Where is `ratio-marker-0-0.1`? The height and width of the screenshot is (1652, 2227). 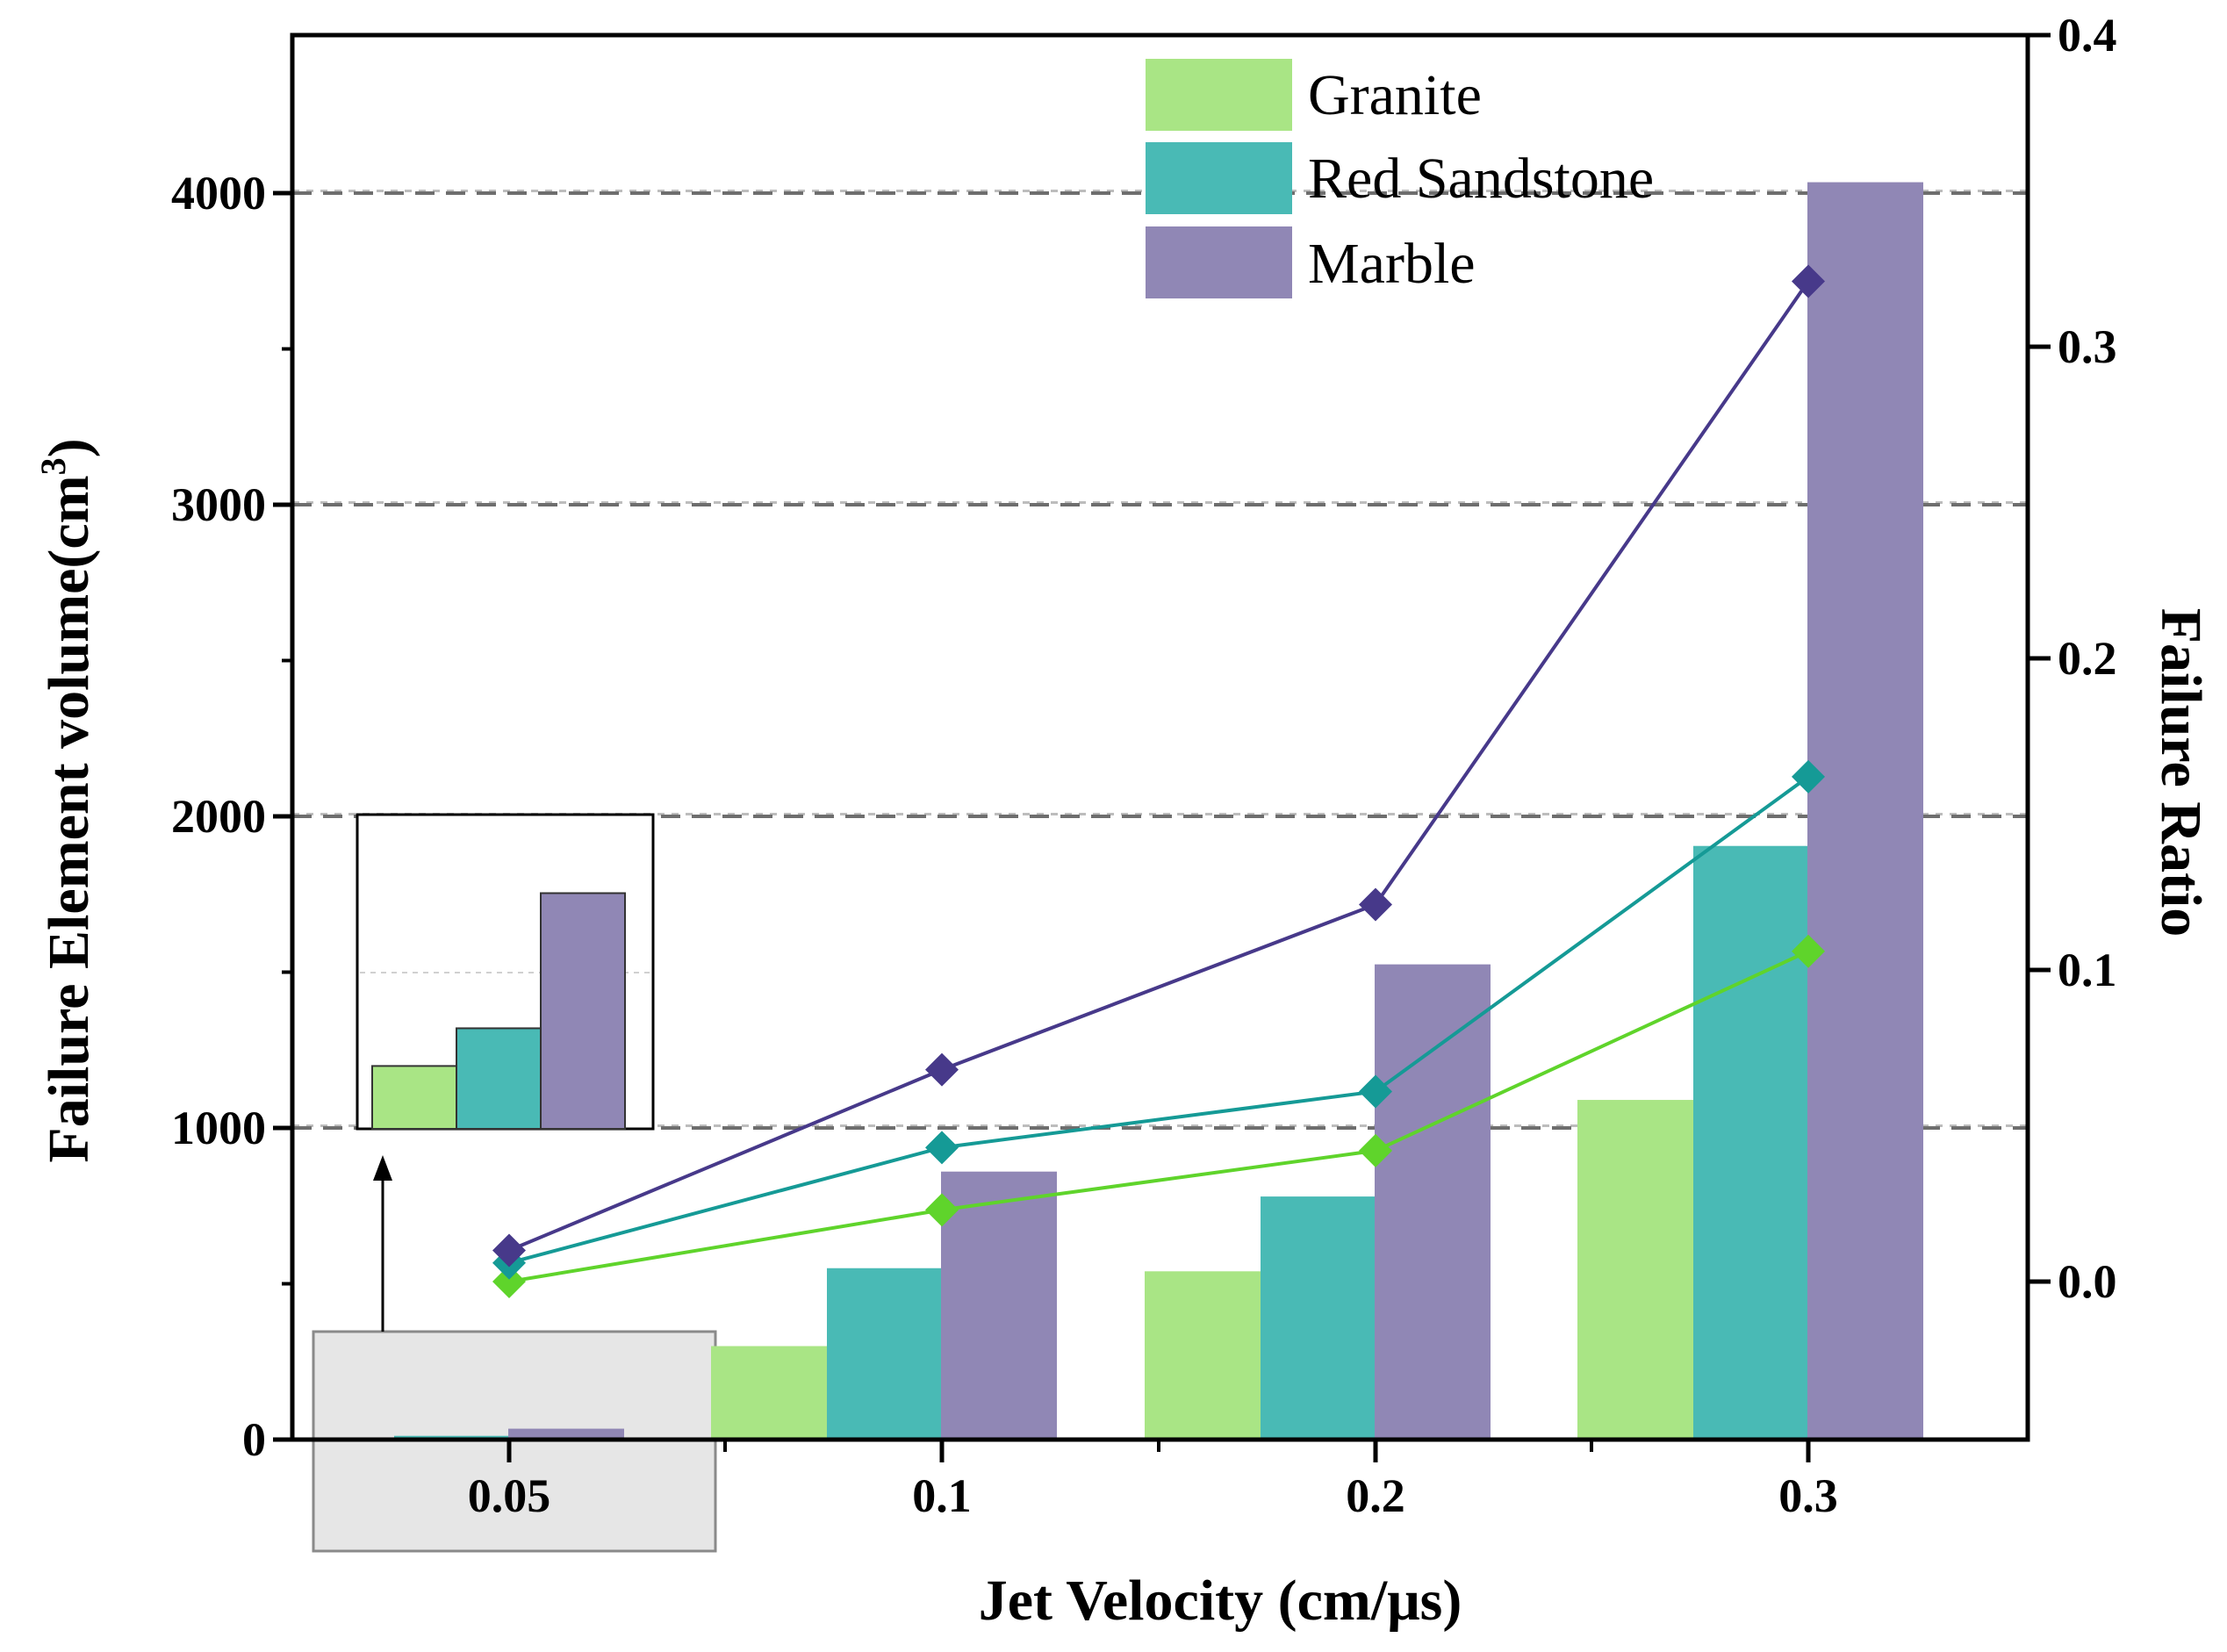
ratio-marker-0-0.1 is located at coordinates (942, 1210).